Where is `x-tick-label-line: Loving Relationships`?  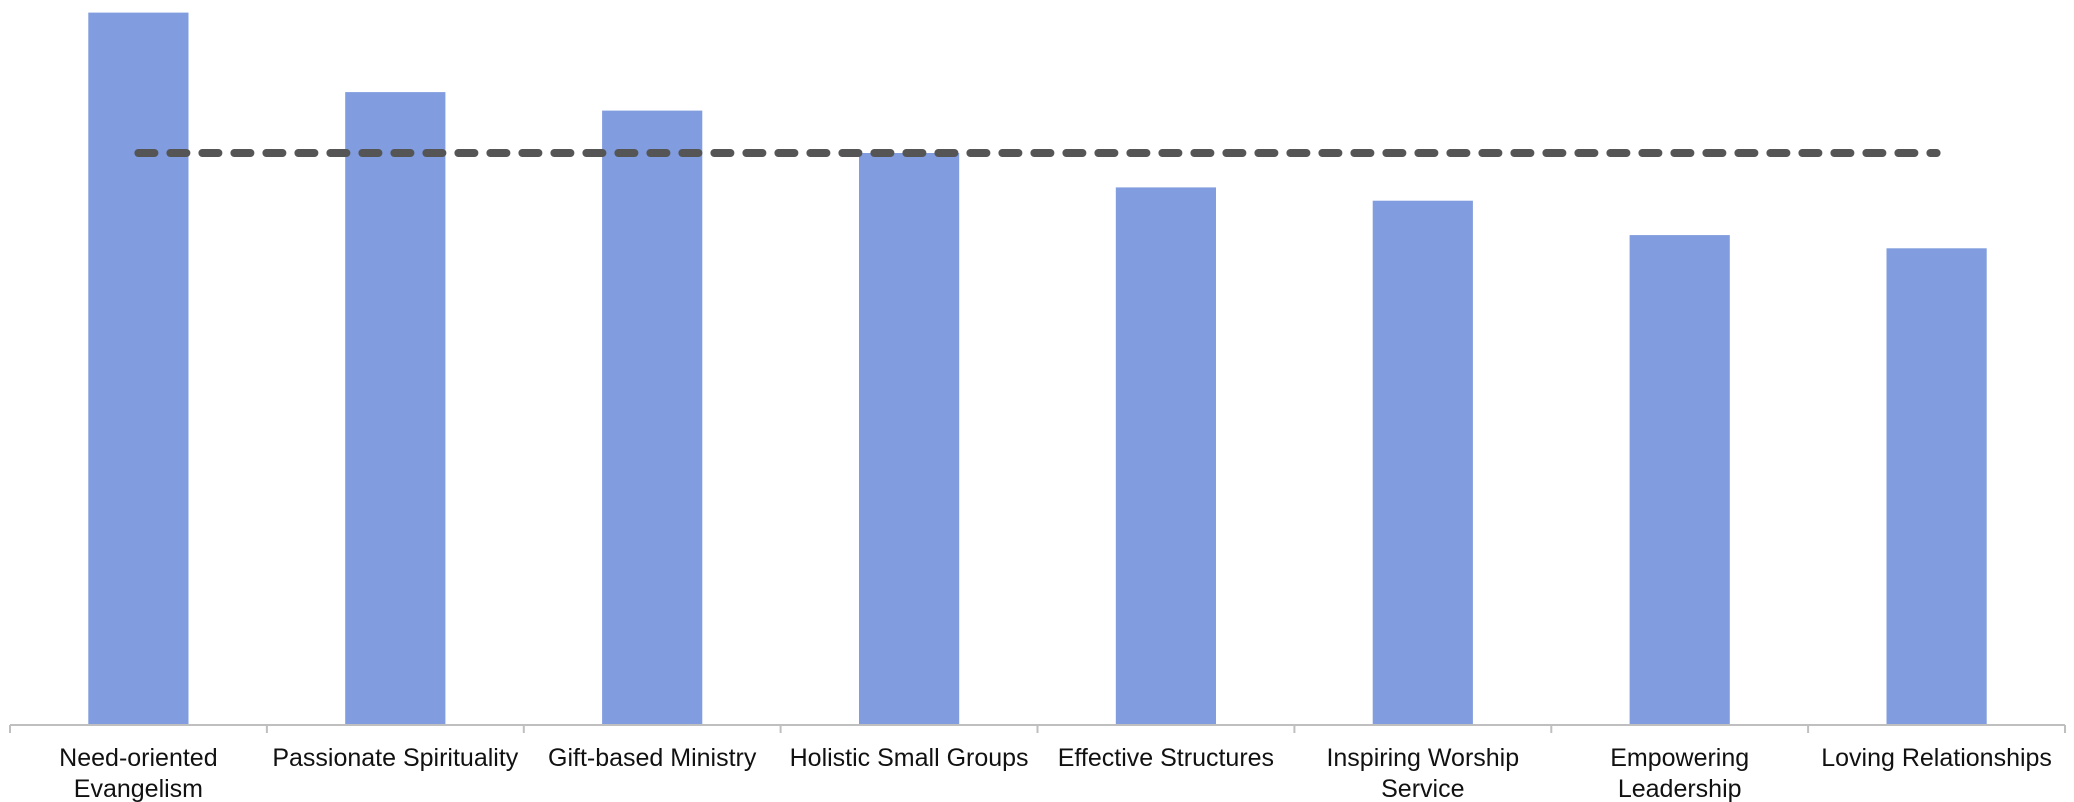 x-tick-label-line: Loving Relationships is located at coordinates (1936, 758).